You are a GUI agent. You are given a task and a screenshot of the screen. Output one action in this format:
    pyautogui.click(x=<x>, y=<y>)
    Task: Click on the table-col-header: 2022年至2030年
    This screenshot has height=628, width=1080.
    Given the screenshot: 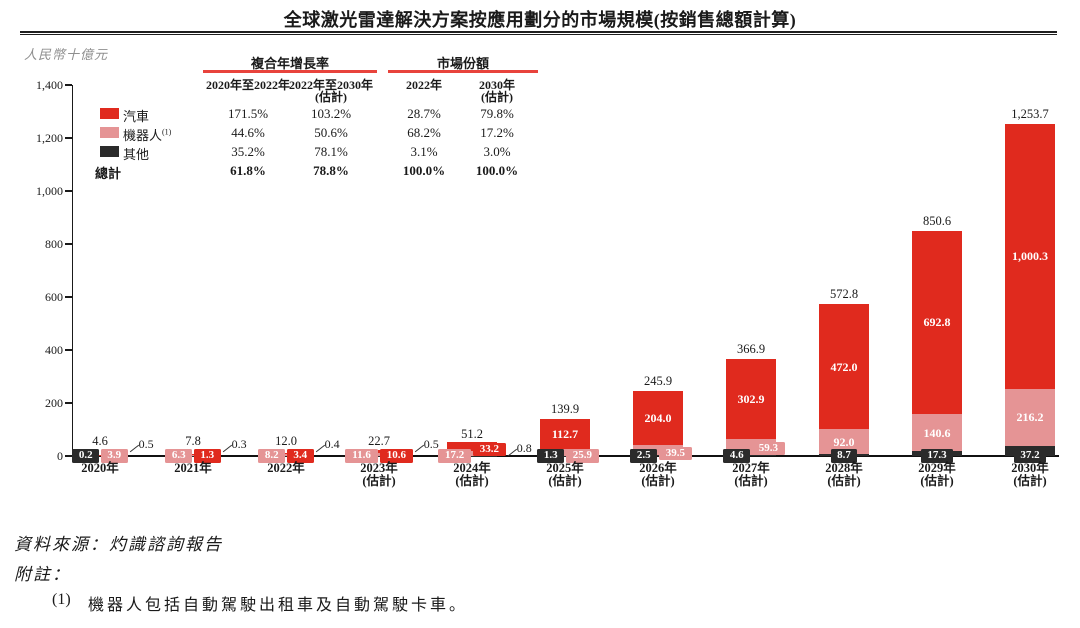 What is the action you would take?
    pyautogui.click(x=331, y=85)
    